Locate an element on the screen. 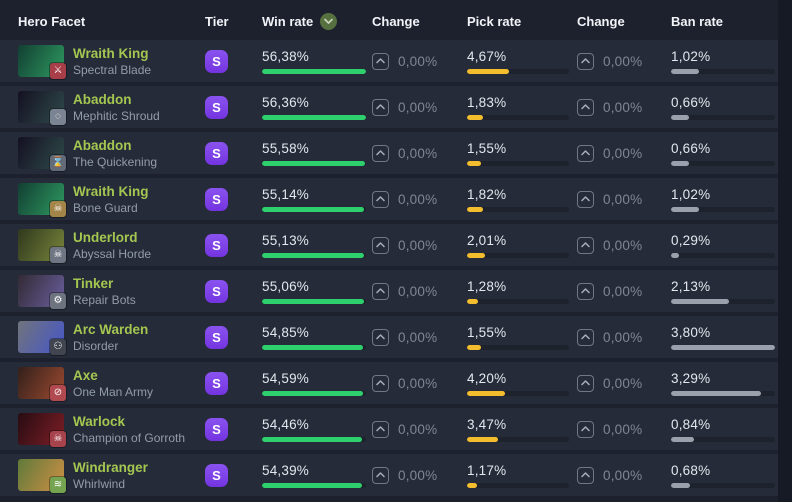 This screenshot has width=792, height=502. hero-facet-names: Abaddon The Quickening is located at coordinates (115, 153).